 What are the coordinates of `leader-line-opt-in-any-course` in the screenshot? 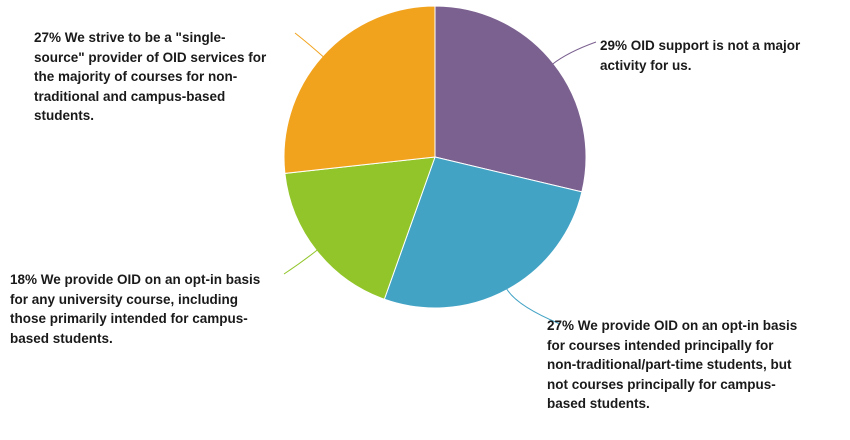 It's located at (301, 262).